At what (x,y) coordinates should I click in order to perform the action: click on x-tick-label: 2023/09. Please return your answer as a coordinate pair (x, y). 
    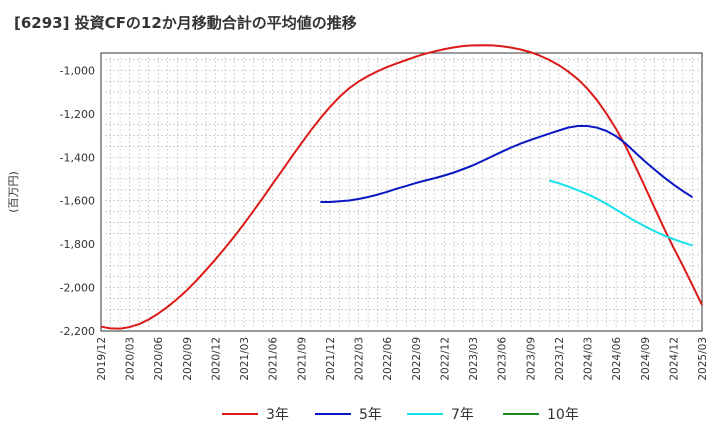
    Looking at the image, I should click on (531, 359).